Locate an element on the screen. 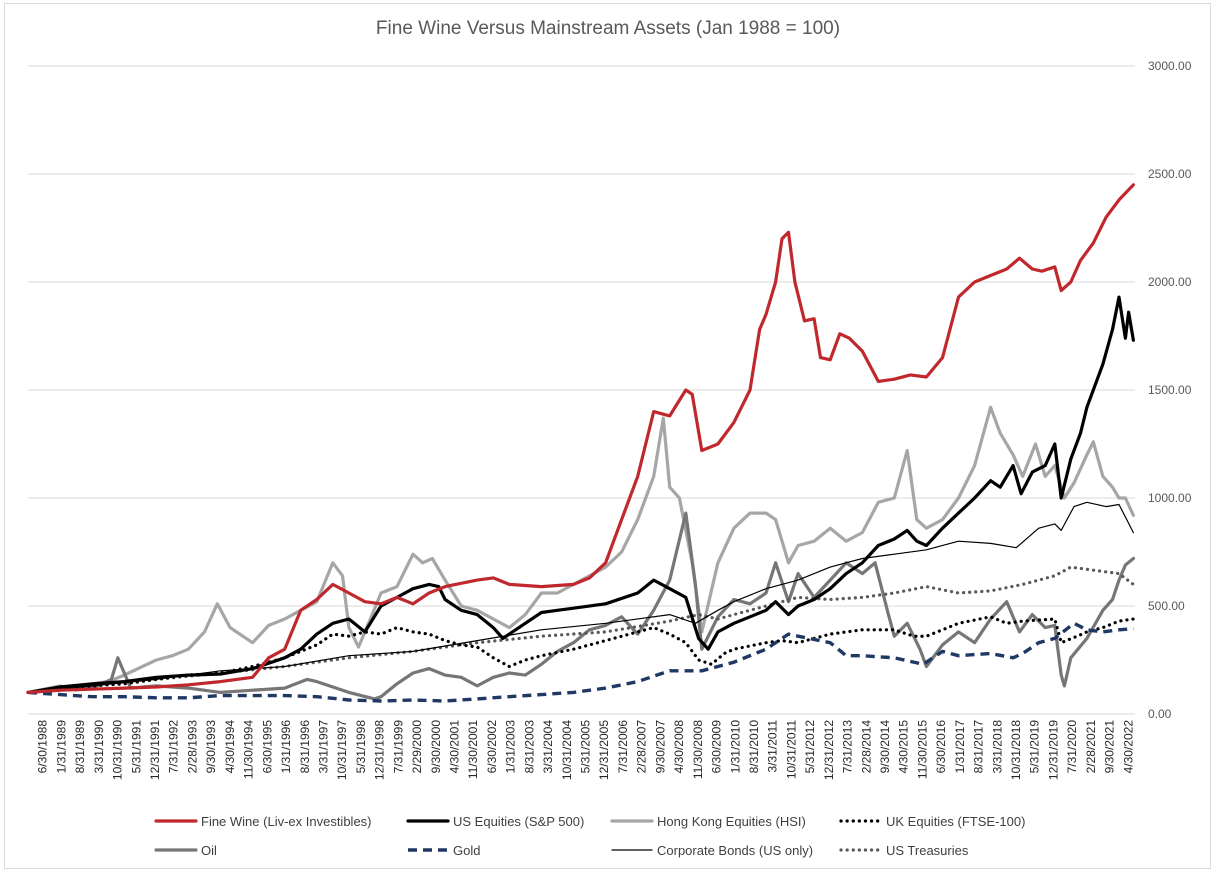 The width and height of the screenshot is (1216, 874). x-tick-label: 1/31/2003 is located at coordinates (511, 747).